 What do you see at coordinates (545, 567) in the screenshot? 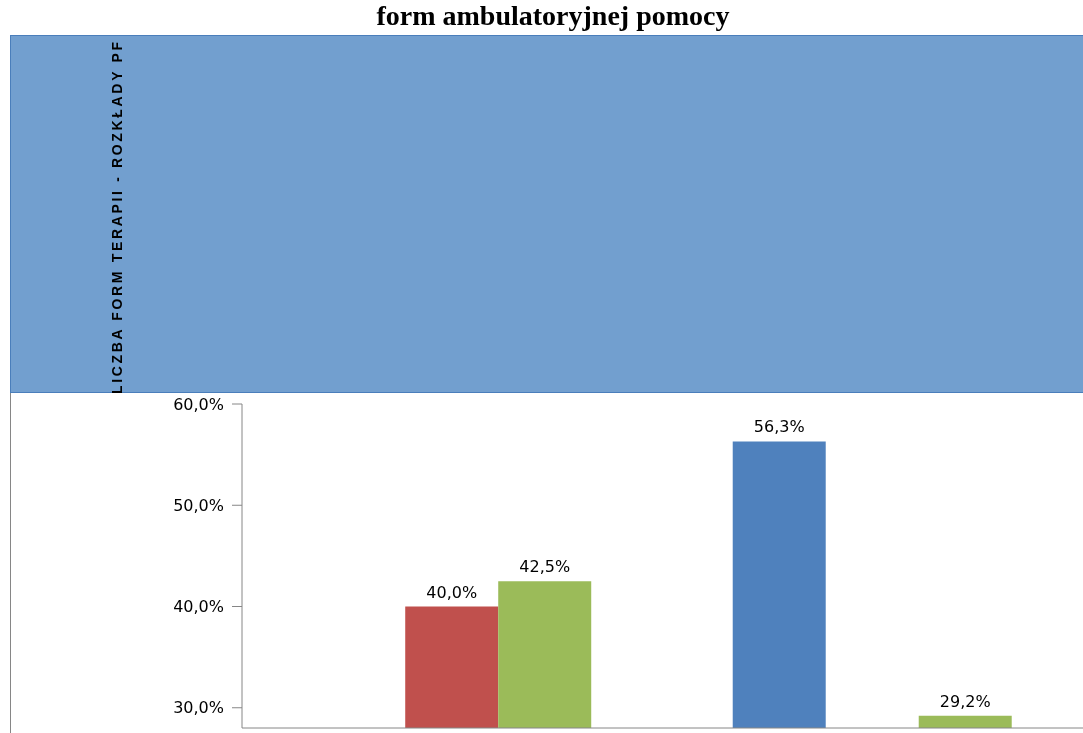
I see `data-label: 42,5%` at bounding box center [545, 567].